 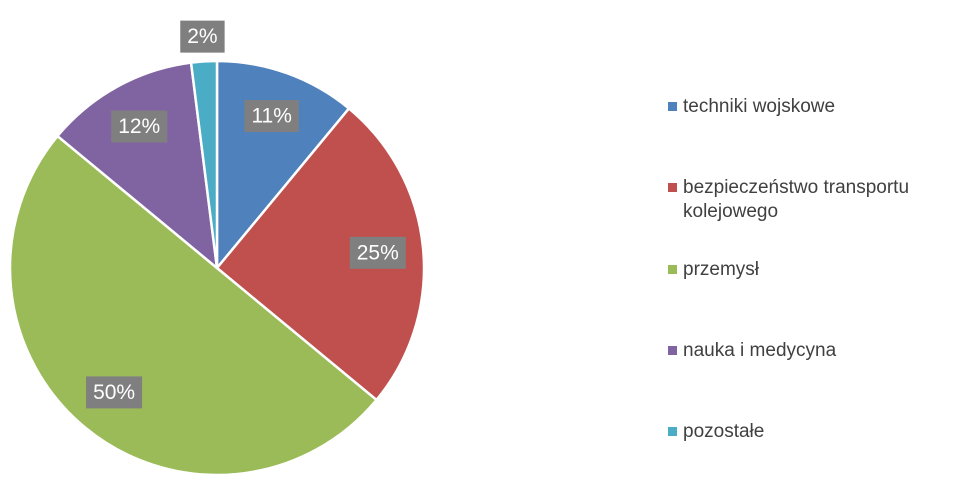 I want to click on data-label-text: 25%, so click(x=378, y=252).